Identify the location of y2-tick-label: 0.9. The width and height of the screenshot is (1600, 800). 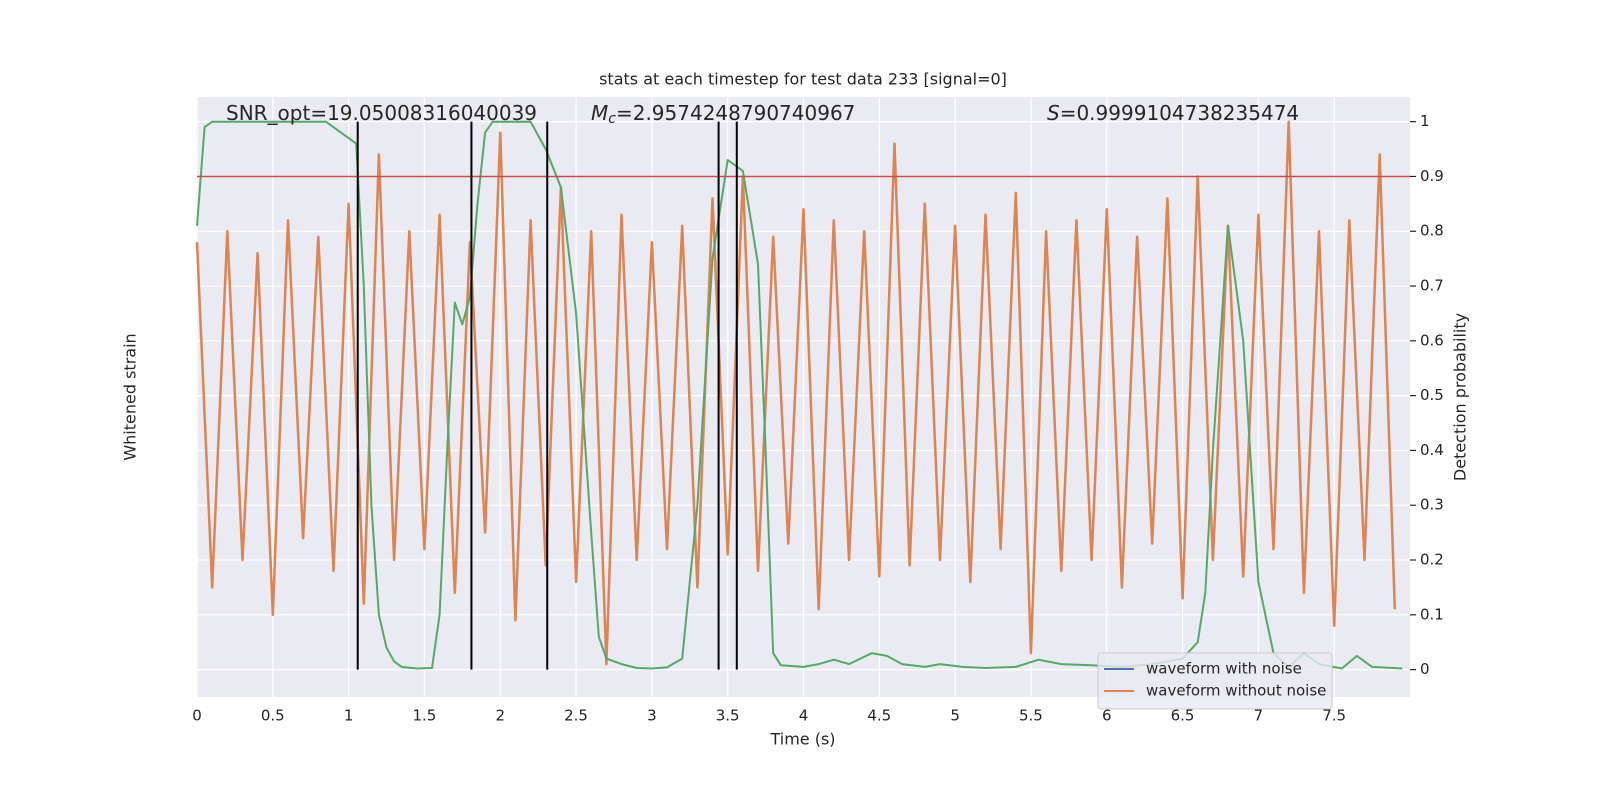
(1432, 176).